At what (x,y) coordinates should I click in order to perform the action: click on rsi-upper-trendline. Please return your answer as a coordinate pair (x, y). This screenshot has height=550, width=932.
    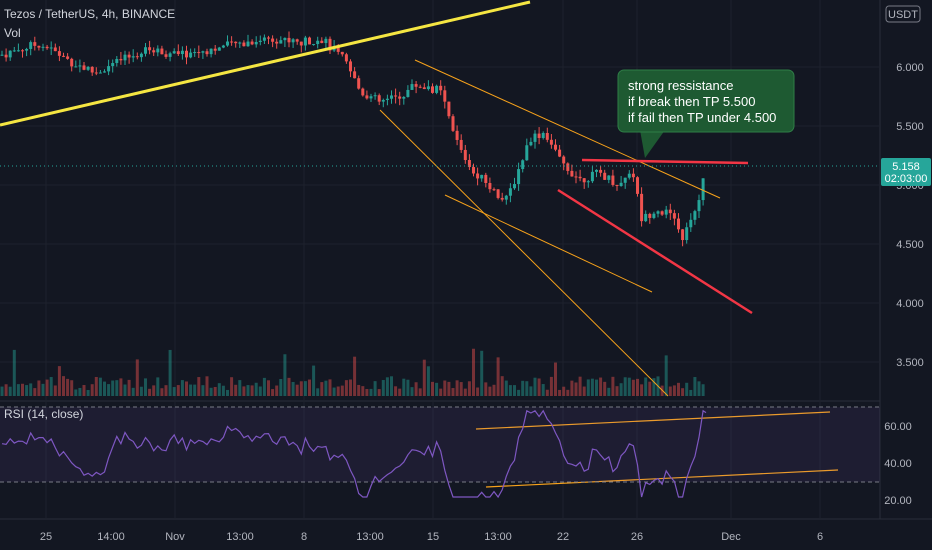
    Looking at the image, I should click on (653, 420).